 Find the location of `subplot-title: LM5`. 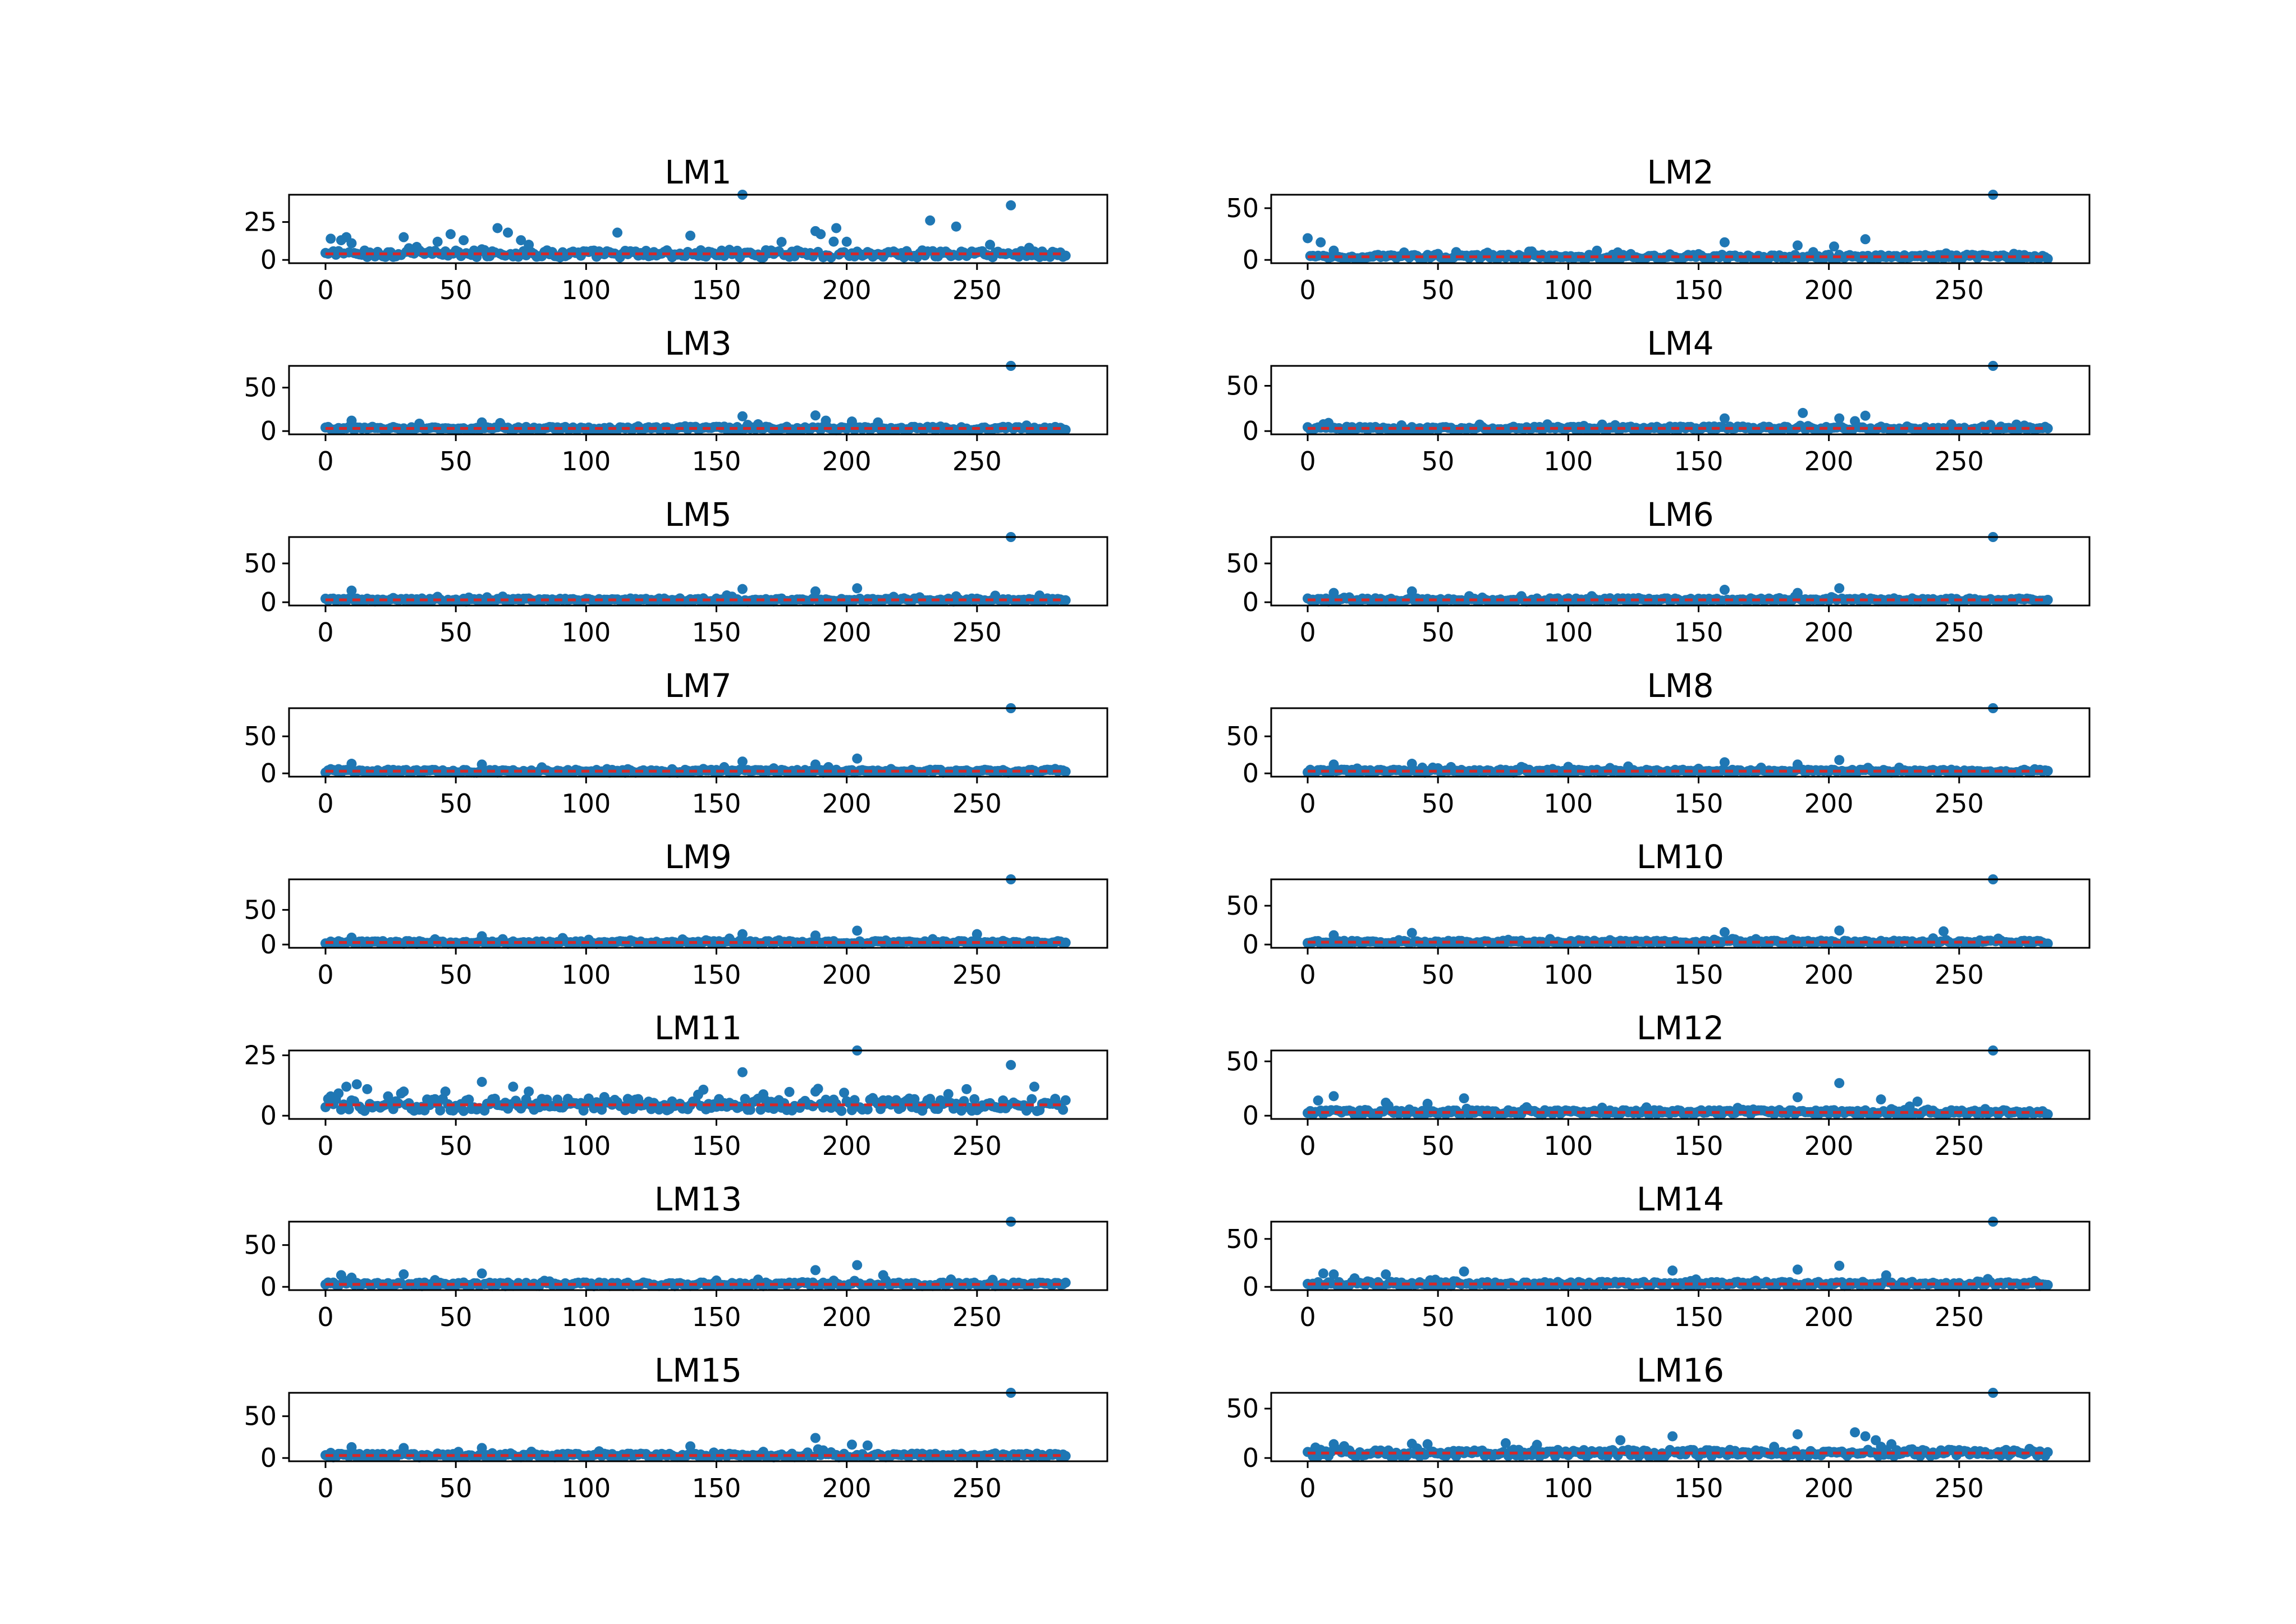

subplot-title: LM5 is located at coordinates (698, 515).